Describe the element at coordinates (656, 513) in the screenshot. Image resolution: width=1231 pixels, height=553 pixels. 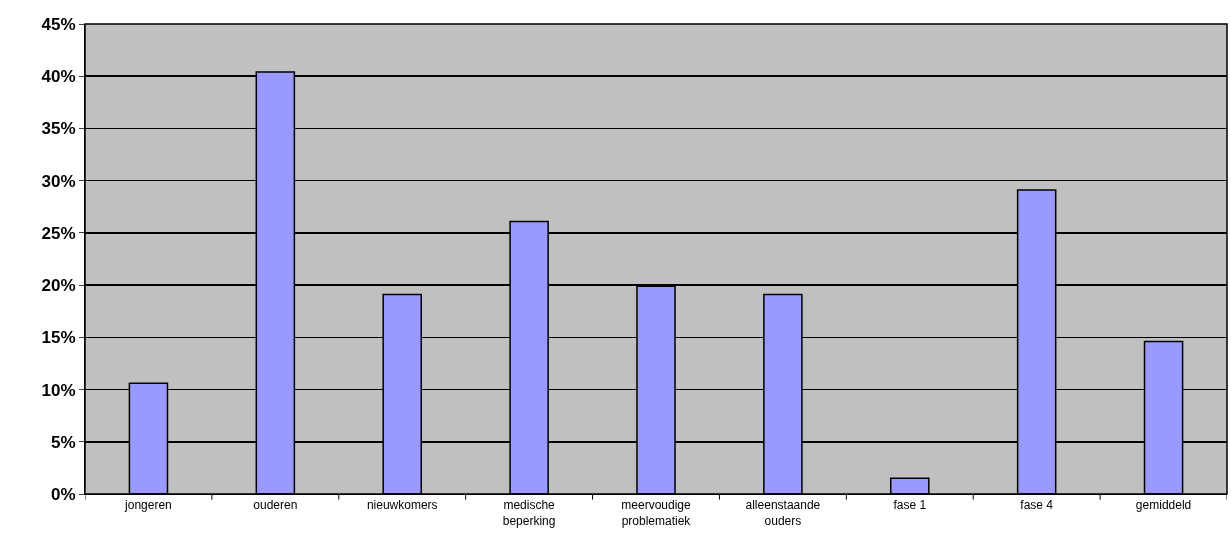
I see `x-tick-label: meervoudige problematiek` at that location.